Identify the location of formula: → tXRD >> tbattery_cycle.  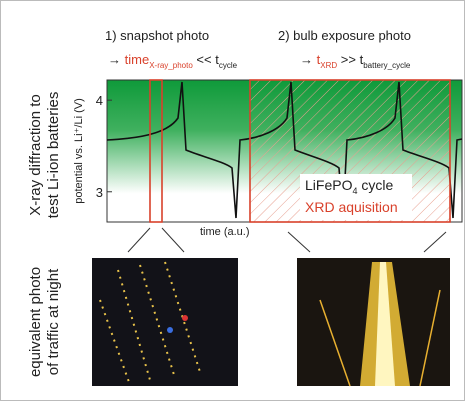
(355, 61).